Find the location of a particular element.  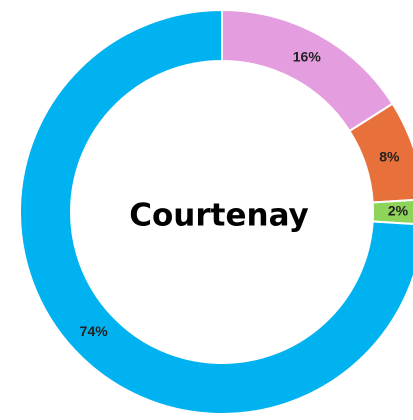

donut-slice is located at coordinates (307, 70).